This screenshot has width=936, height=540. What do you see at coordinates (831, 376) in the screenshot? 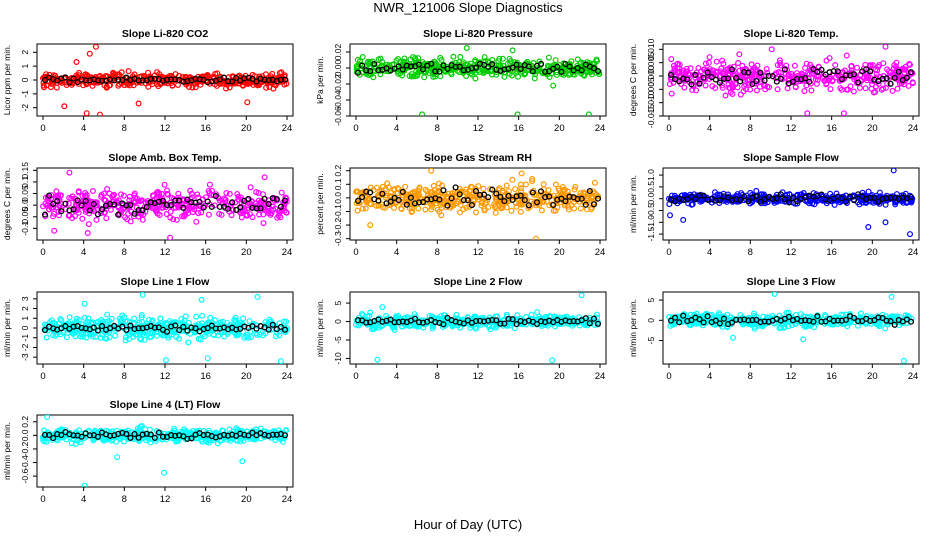
I see `x-tick-label: 16` at bounding box center [831, 376].